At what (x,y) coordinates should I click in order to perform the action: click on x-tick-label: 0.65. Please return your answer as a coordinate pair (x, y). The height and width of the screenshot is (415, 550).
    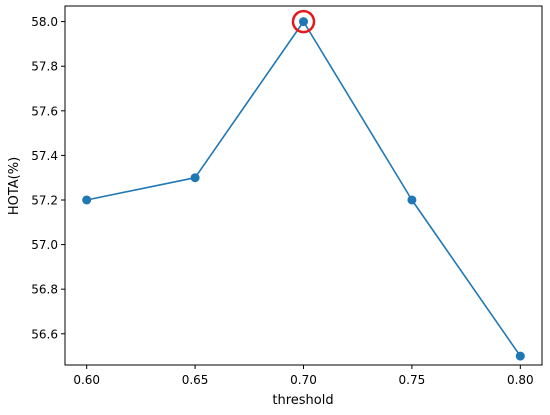
    Looking at the image, I should click on (195, 380).